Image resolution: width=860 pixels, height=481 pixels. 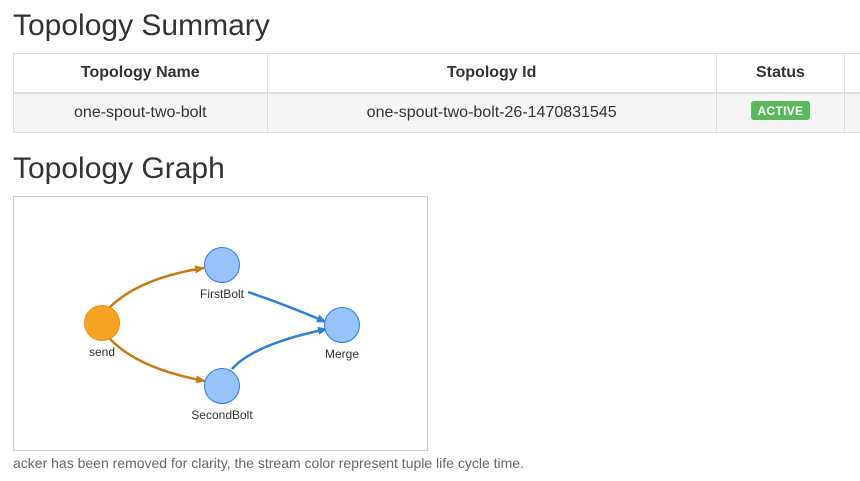 I want to click on edge-secondbolt-to-merge, so click(x=279, y=348).